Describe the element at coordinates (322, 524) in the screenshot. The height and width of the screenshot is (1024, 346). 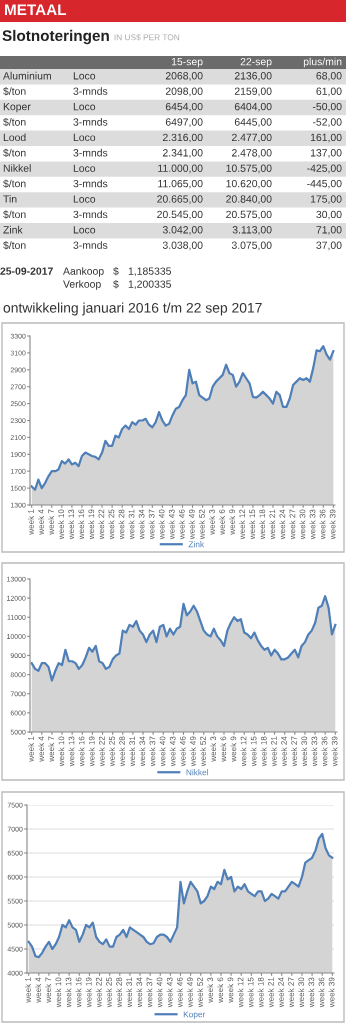
I see `x-tick-label: week 36` at that location.